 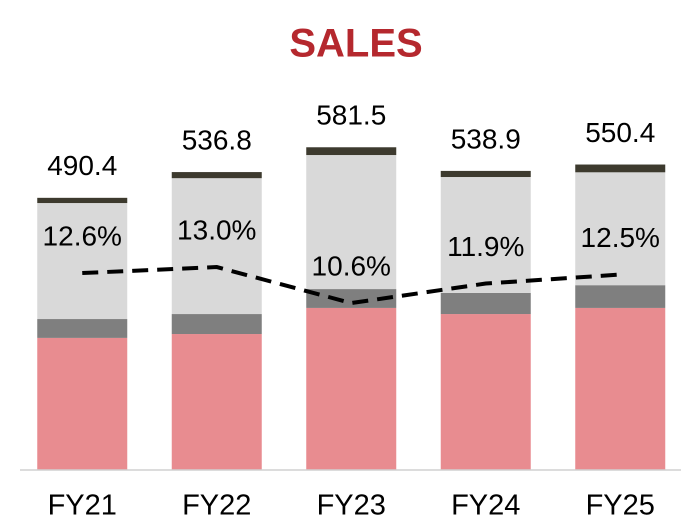 What do you see at coordinates (486, 138) in the screenshot?
I see `total-label: 538.9` at bounding box center [486, 138].